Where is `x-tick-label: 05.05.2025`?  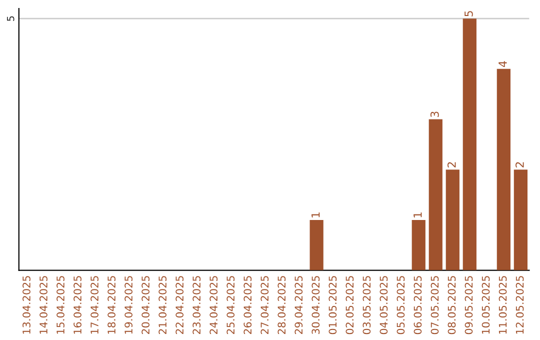
x-tick-label: 05.05.2025 is located at coordinates (400, 305).